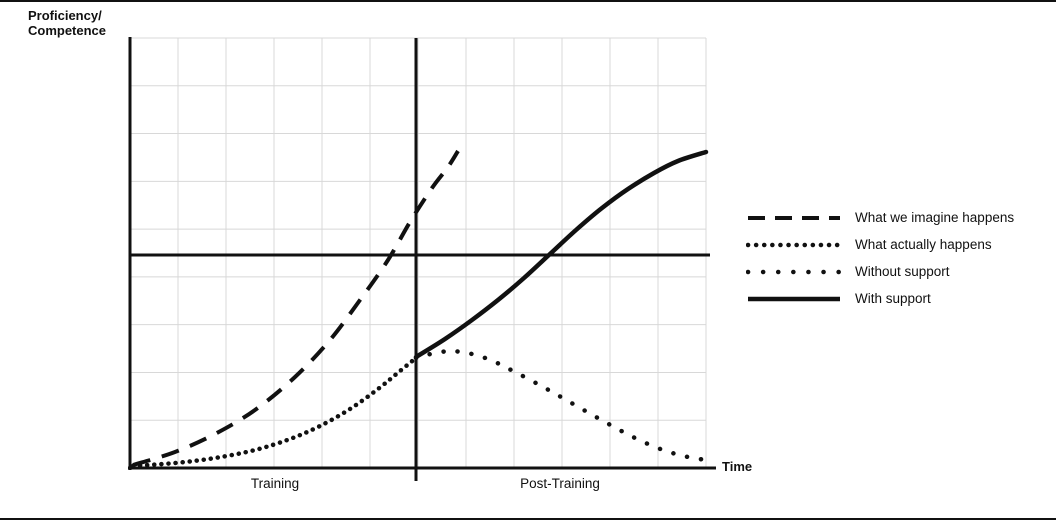  Describe the element at coordinates (794, 298) in the screenshot. I see `legend-line-sample-solid` at that location.